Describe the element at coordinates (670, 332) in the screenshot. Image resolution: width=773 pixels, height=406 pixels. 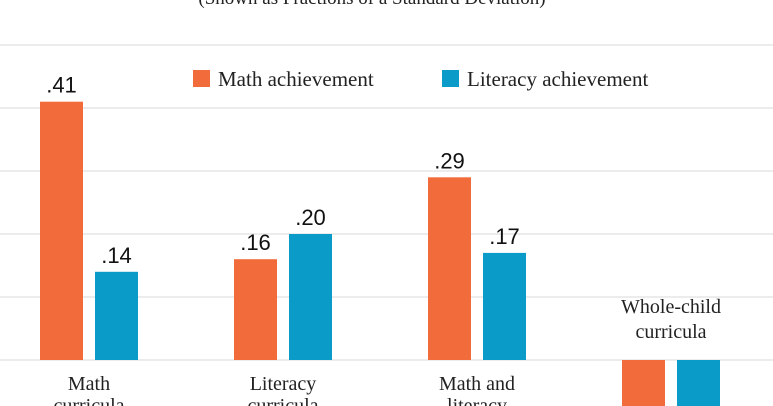
I see `category-label-3-line-1: curricula` at that location.